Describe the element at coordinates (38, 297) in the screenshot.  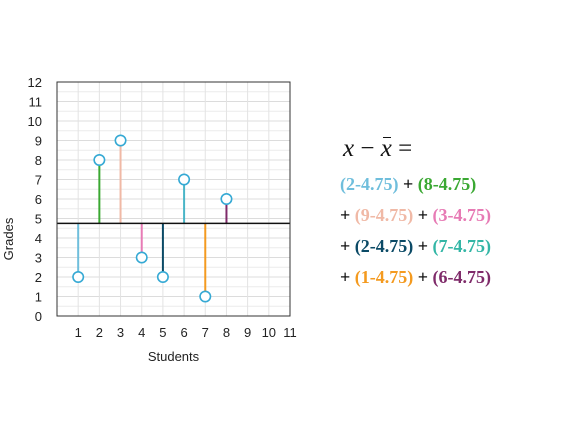
I see `y-tick-label: 1` at that location.